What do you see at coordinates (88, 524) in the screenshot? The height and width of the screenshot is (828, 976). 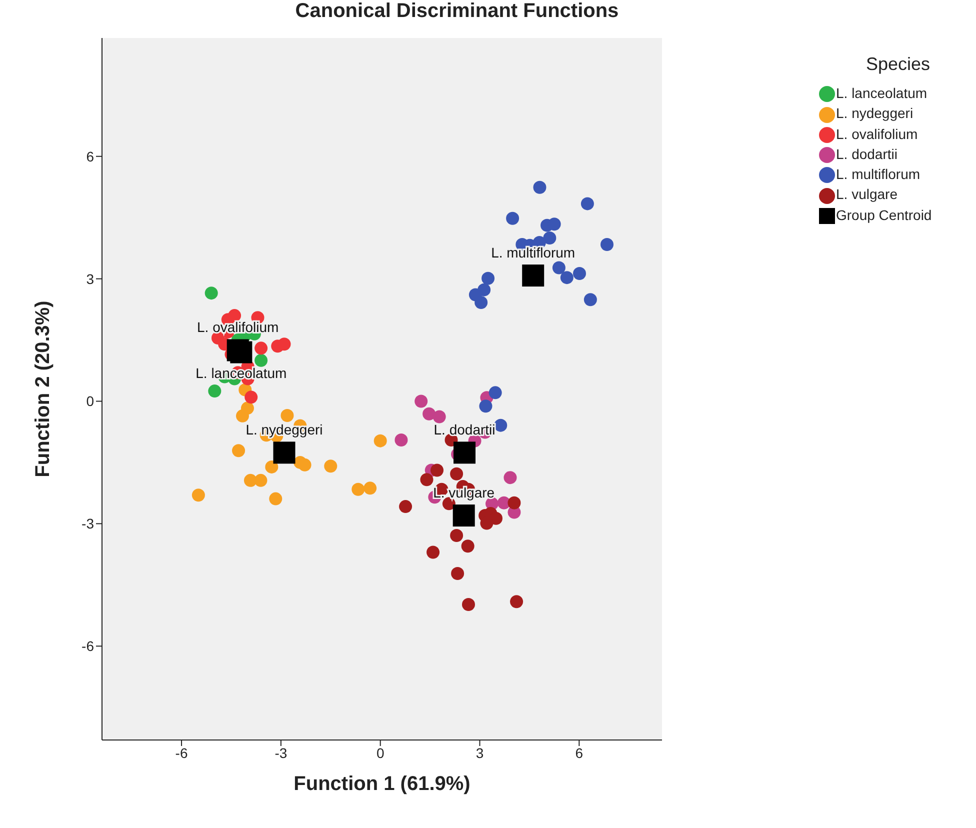 I see `y-tick-label: -3` at bounding box center [88, 524].